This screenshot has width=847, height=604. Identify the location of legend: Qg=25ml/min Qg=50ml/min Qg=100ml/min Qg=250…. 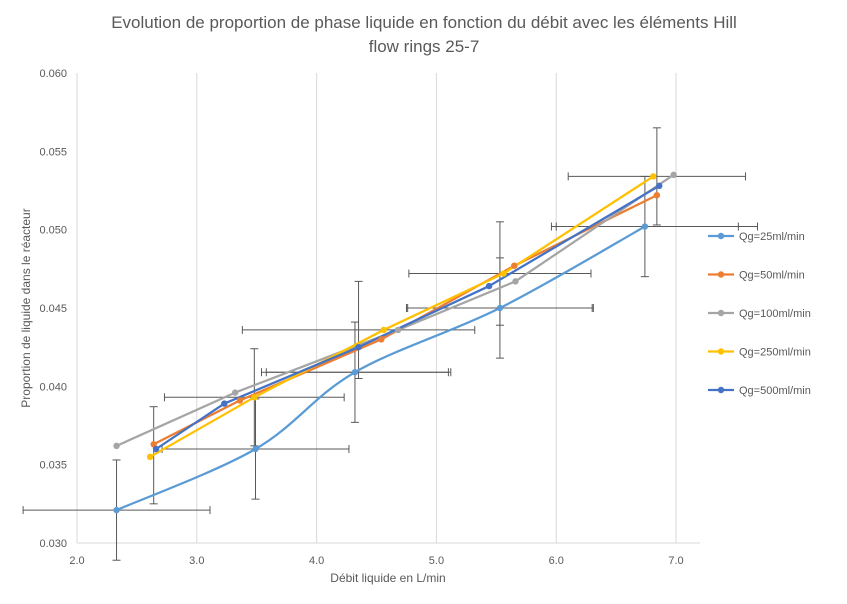
(759, 314).